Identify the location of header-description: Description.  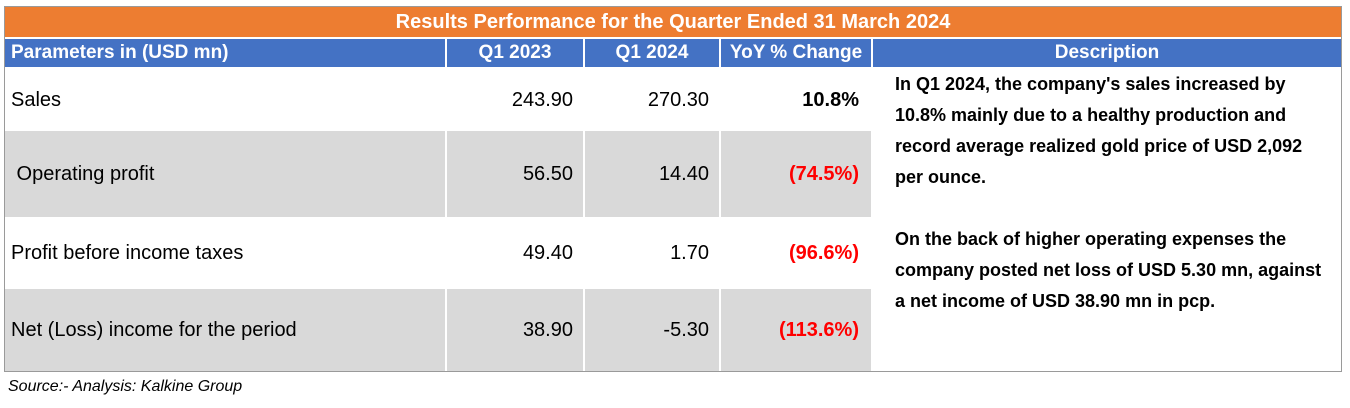
(1107, 53).